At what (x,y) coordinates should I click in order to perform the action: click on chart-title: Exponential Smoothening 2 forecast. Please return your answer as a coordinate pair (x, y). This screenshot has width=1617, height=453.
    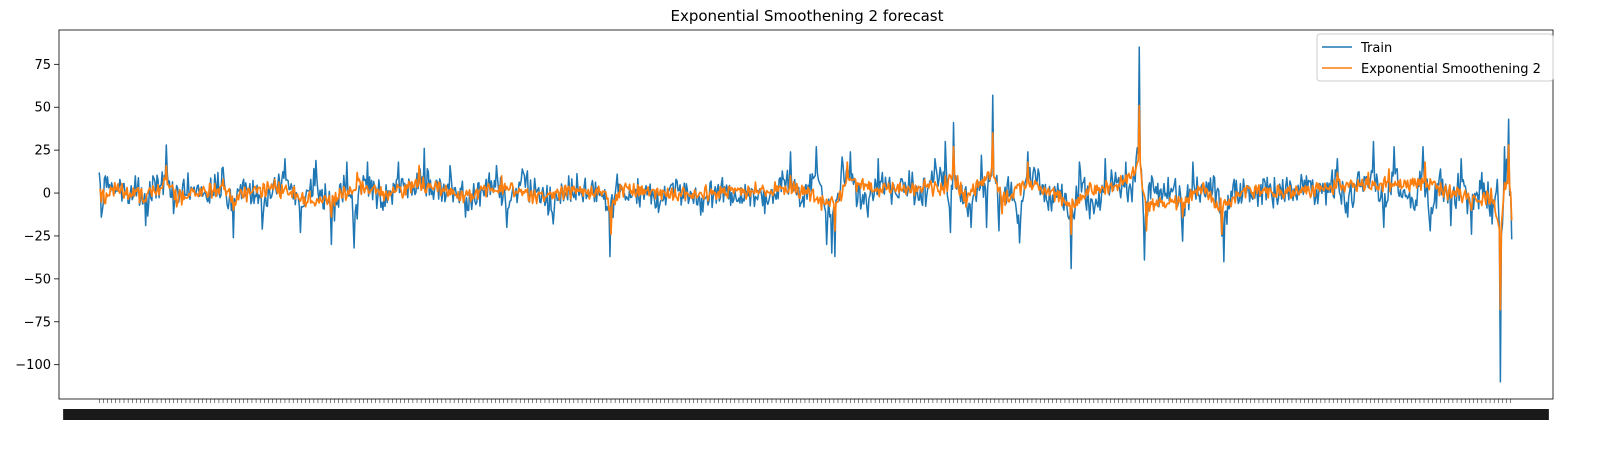
    Looking at the image, I should click on (806, 16).